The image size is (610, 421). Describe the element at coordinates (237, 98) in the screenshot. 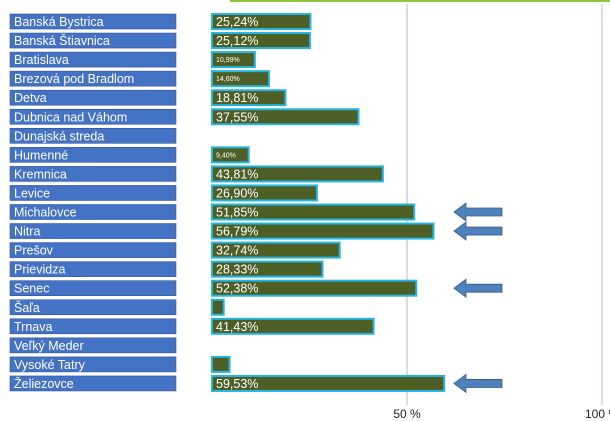

I see `bar-value-label: 18,81%` at that location.